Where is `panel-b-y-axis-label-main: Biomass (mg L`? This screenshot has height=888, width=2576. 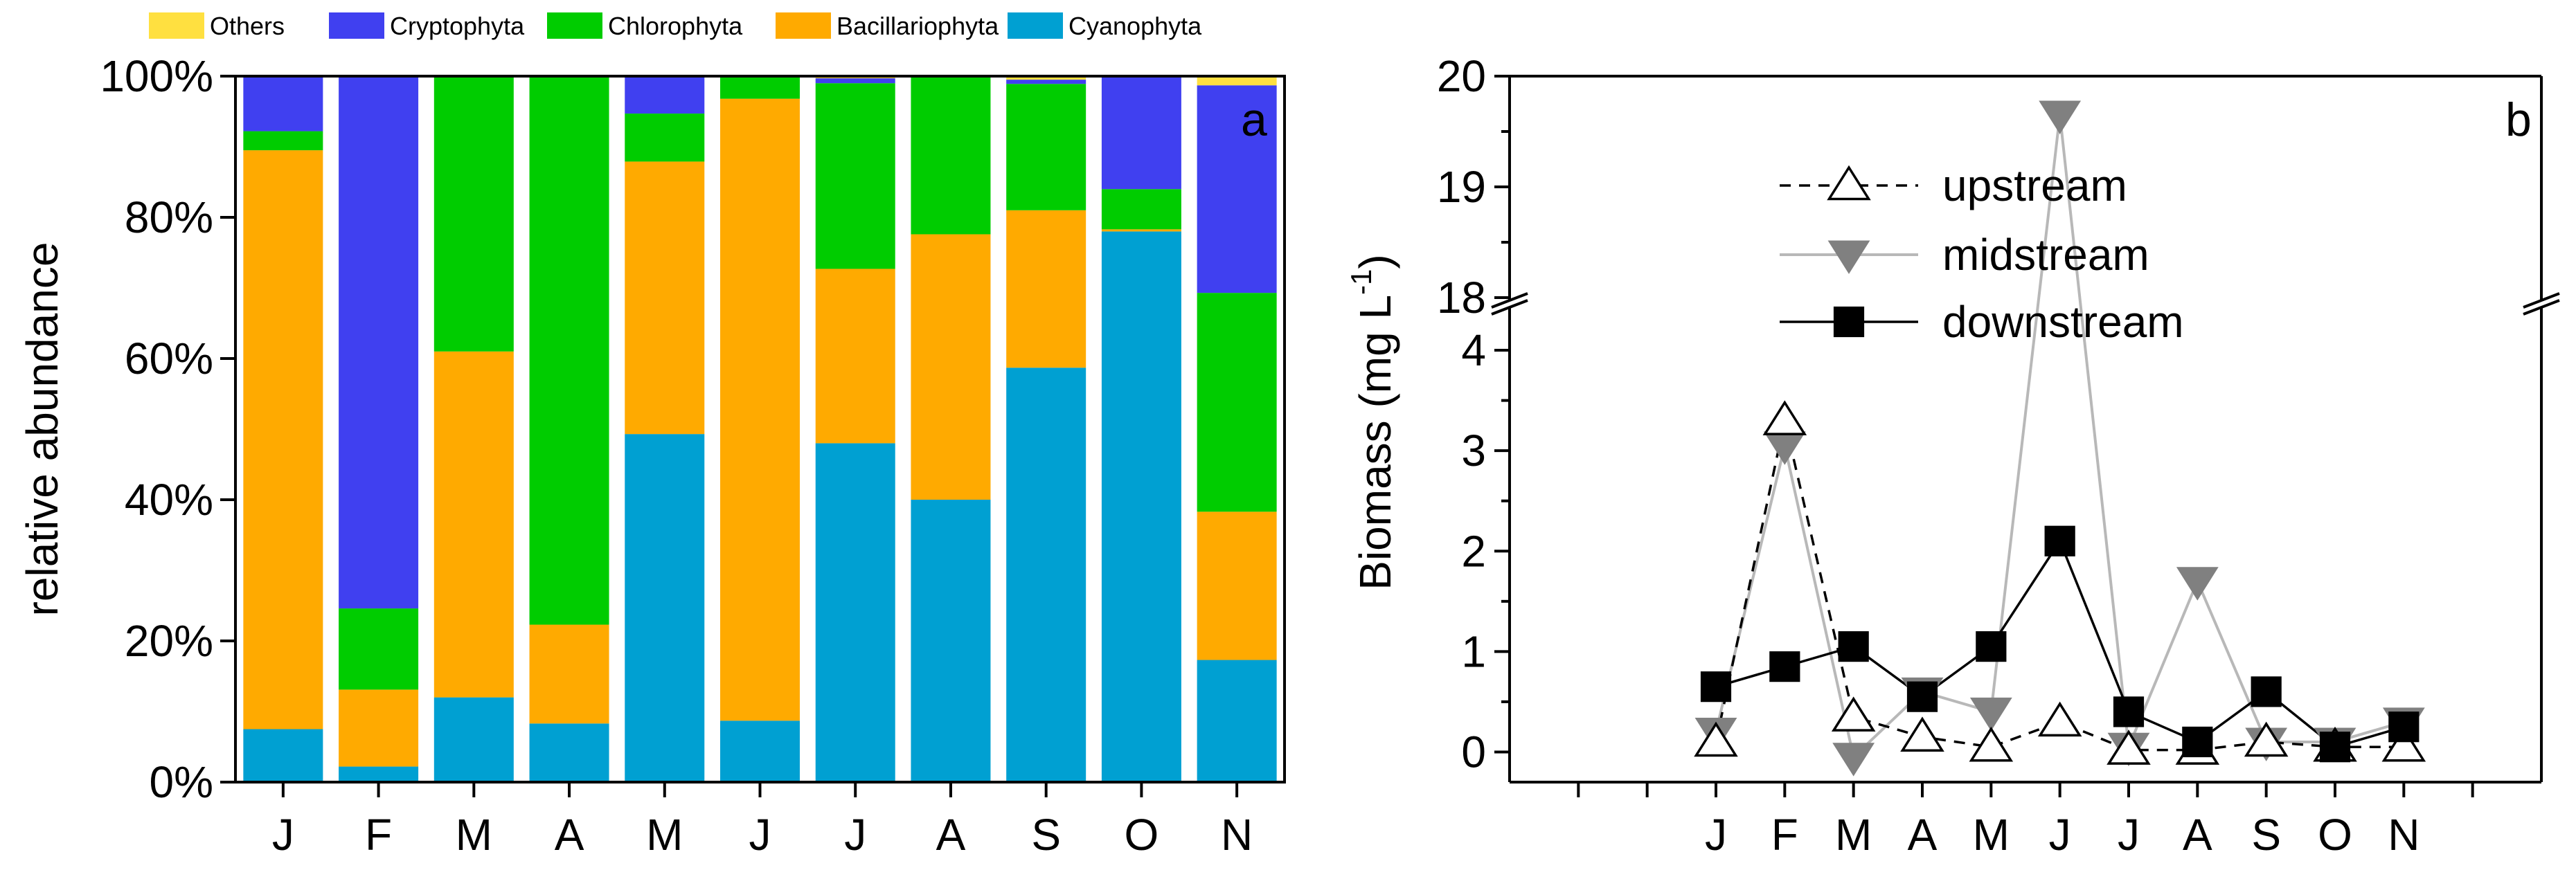
panel-b-y-axis-label-main: Biomass (mg L is located at coordinates (1375, 442).